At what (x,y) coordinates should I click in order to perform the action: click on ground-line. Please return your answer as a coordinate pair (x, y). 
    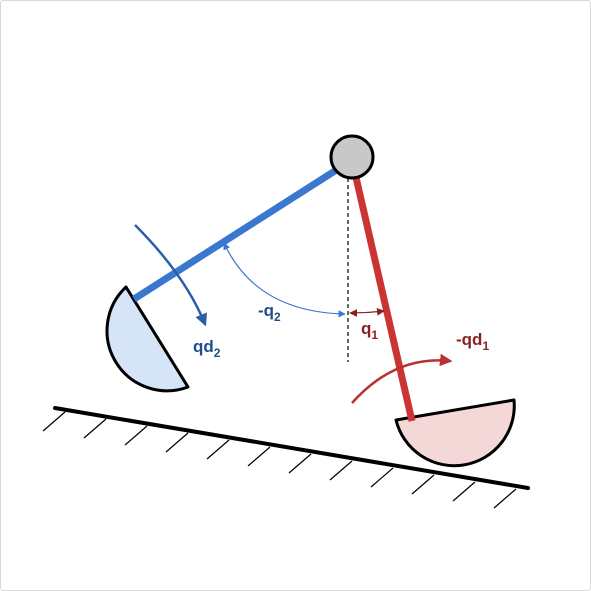
    Looking at the image, I should click on (291, 448).